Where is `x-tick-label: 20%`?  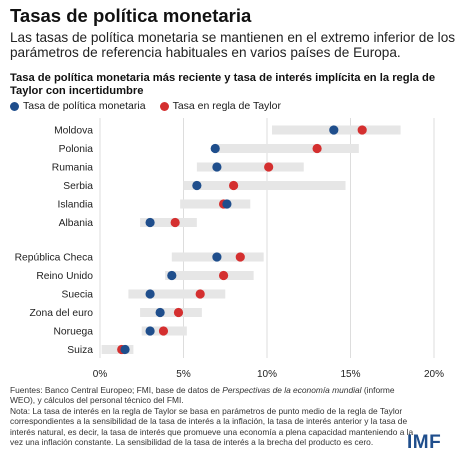
x-tick-label: 20% is located at coordinates (434, 374).